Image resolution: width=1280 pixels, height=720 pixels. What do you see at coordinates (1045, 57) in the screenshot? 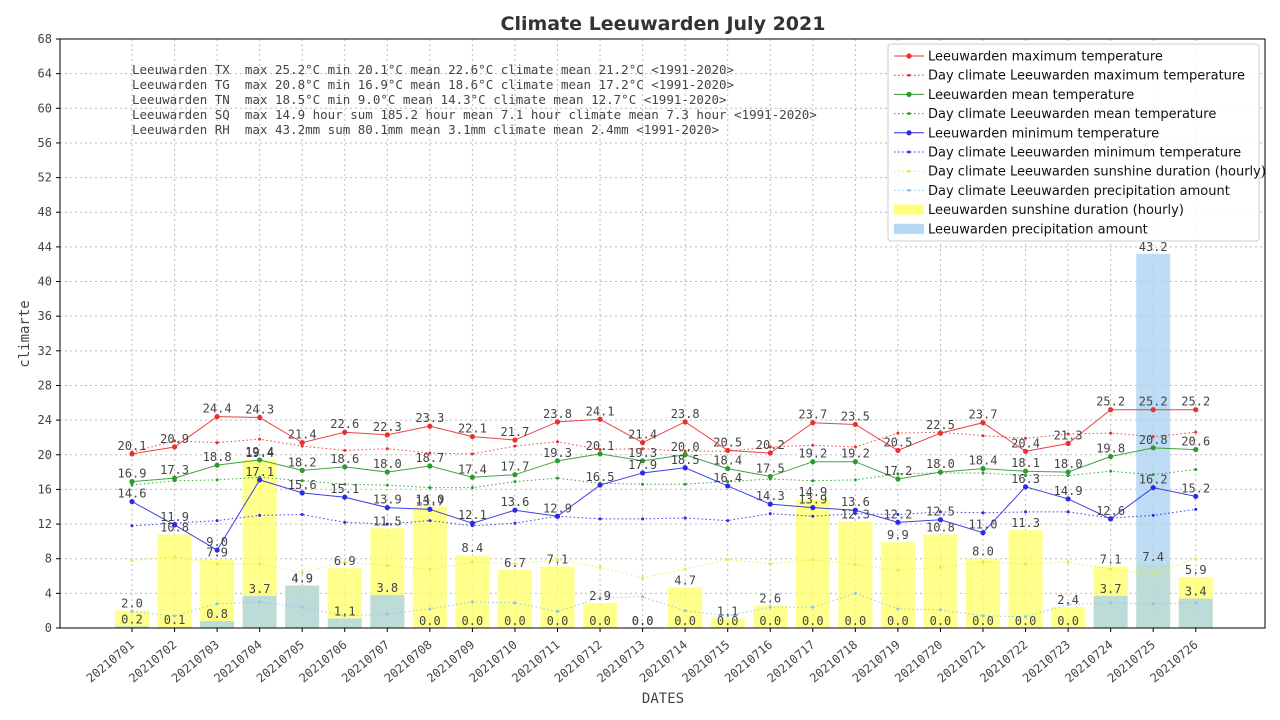
I see `legend-label: Leeuwarden maximum temperature` at bounding box center [1045, 57].